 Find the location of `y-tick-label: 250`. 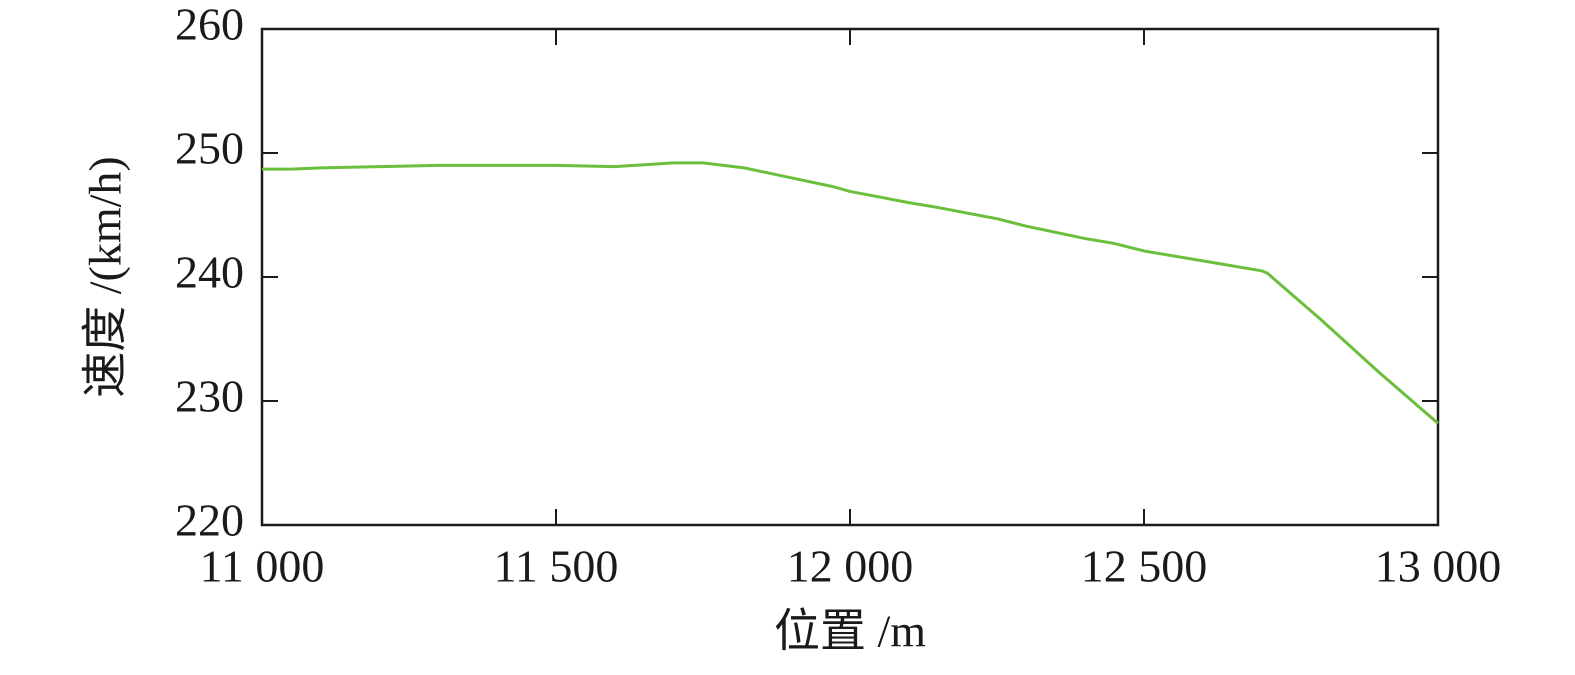

y-tick-label: 250 is located at coordinates (209, 148).